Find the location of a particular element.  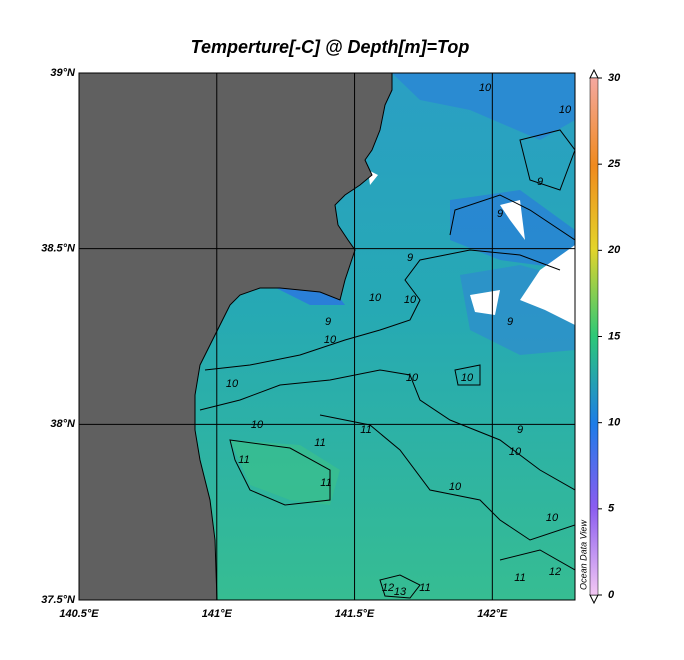

title: Temperture[-C] @ Depth[m]=Top is located at coordinates (330, 47).